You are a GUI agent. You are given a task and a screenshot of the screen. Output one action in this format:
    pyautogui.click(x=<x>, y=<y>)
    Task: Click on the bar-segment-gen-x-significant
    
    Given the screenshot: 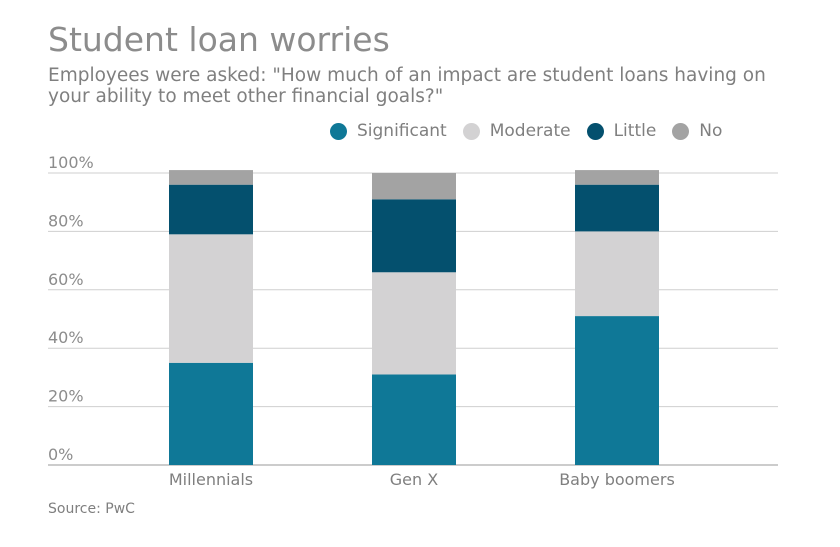 What is the action you would take?
    pyautogui.click(x=414, y=419)
    